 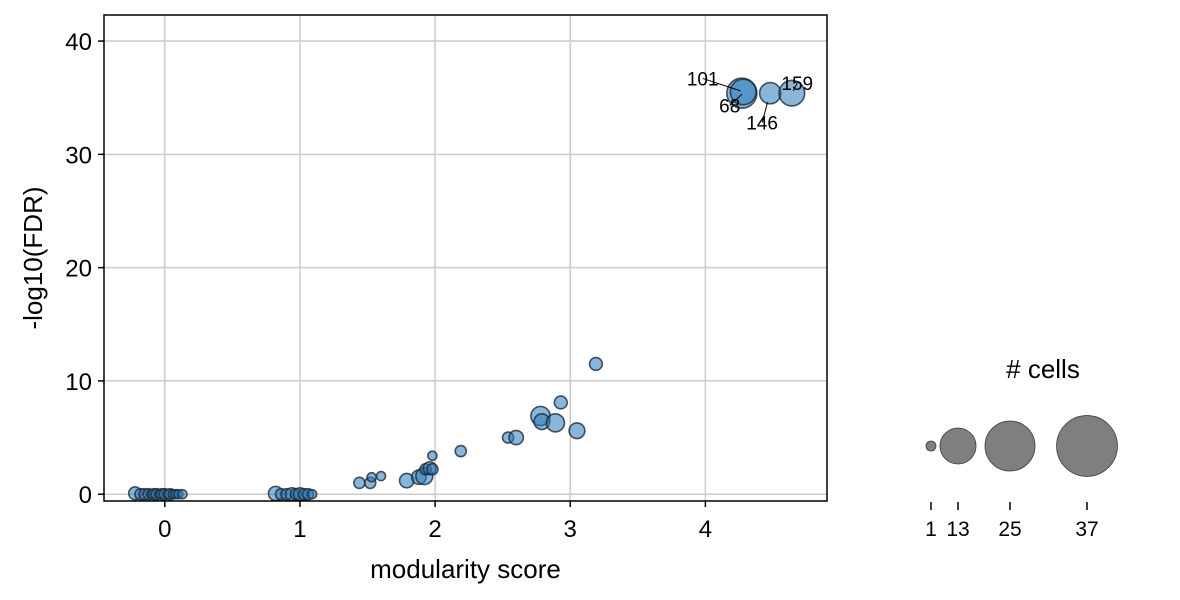 I want to click on legend-tick-label: 37, so click(x=1086, y=529).